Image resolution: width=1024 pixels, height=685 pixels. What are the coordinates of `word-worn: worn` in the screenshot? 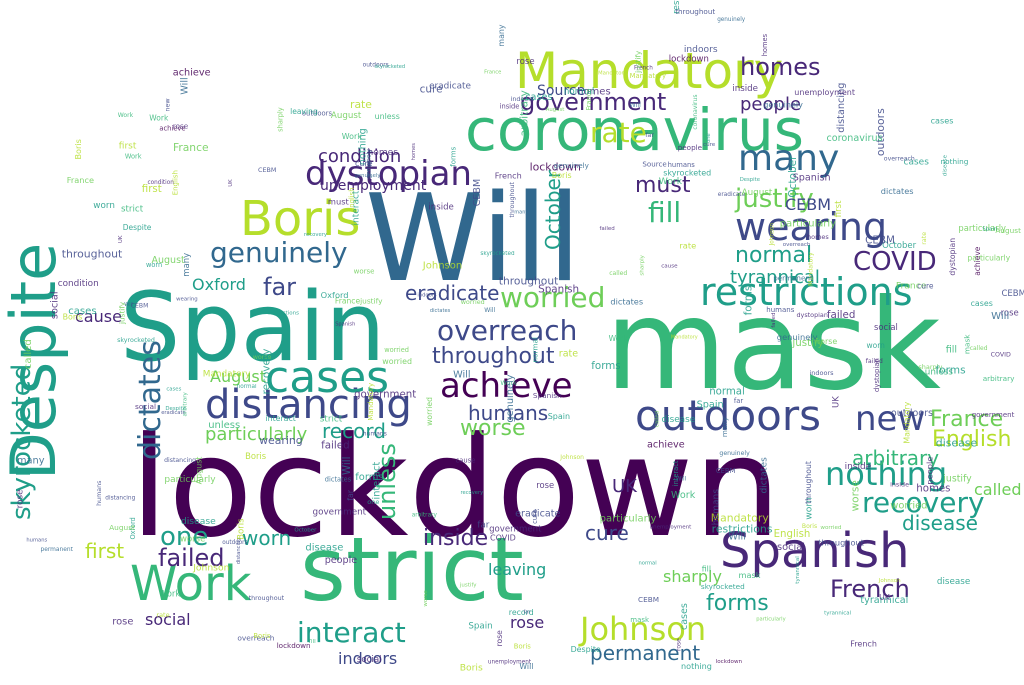 It's located at (266, 538).